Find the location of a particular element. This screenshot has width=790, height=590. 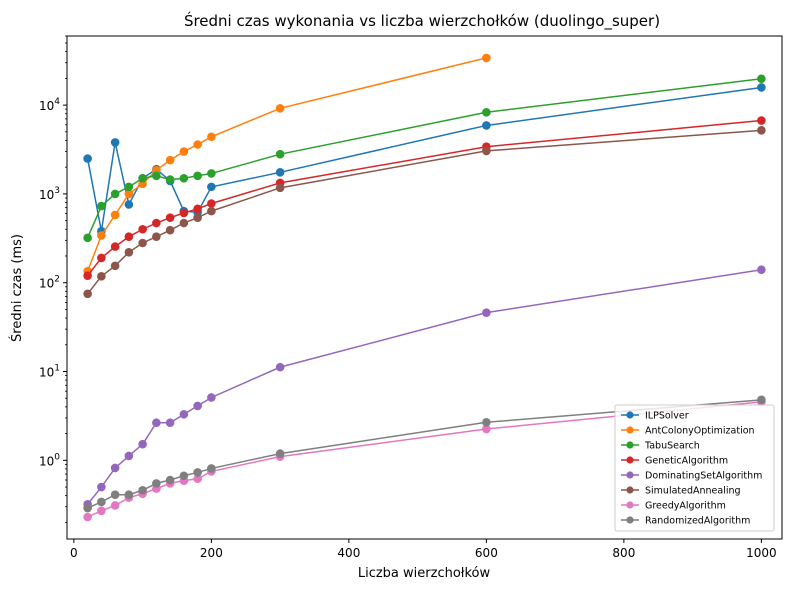

legend-marker-greedyalgorithm is located at coordinates (630, 505).